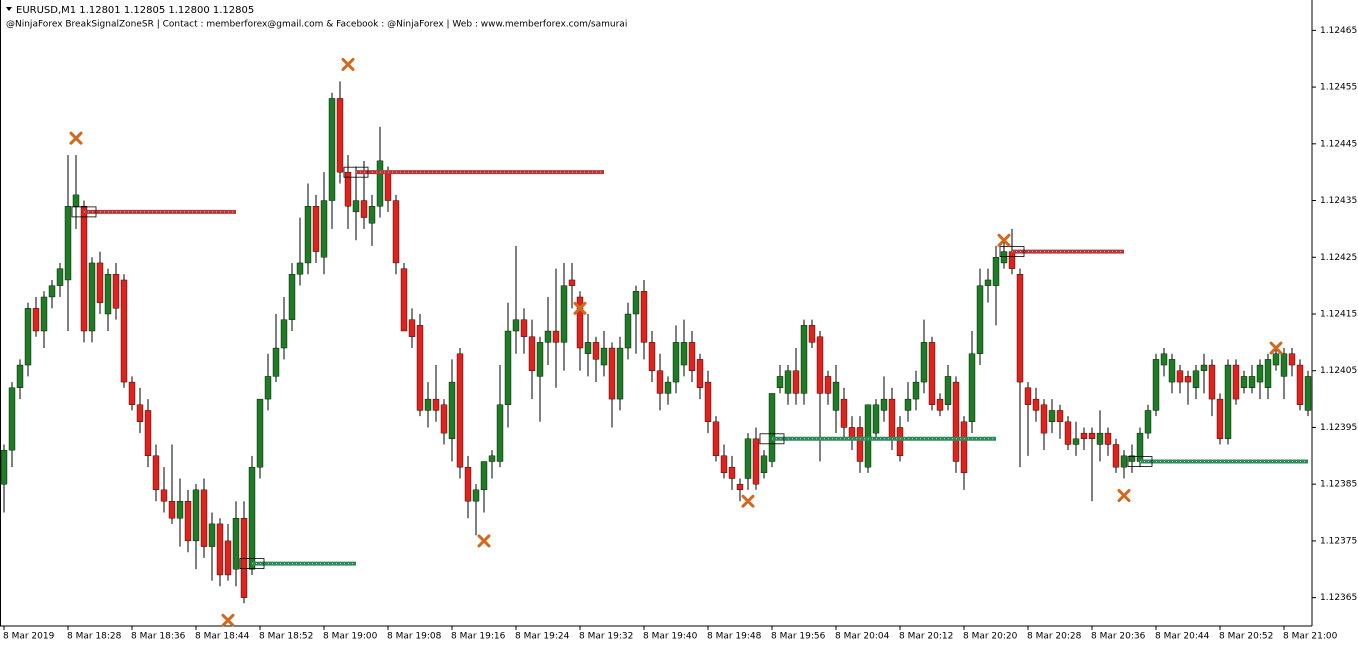  Describe the element at coordinates (1338, 31) in the screenshot. I see `y-tick-label: 1.12465` at that location.